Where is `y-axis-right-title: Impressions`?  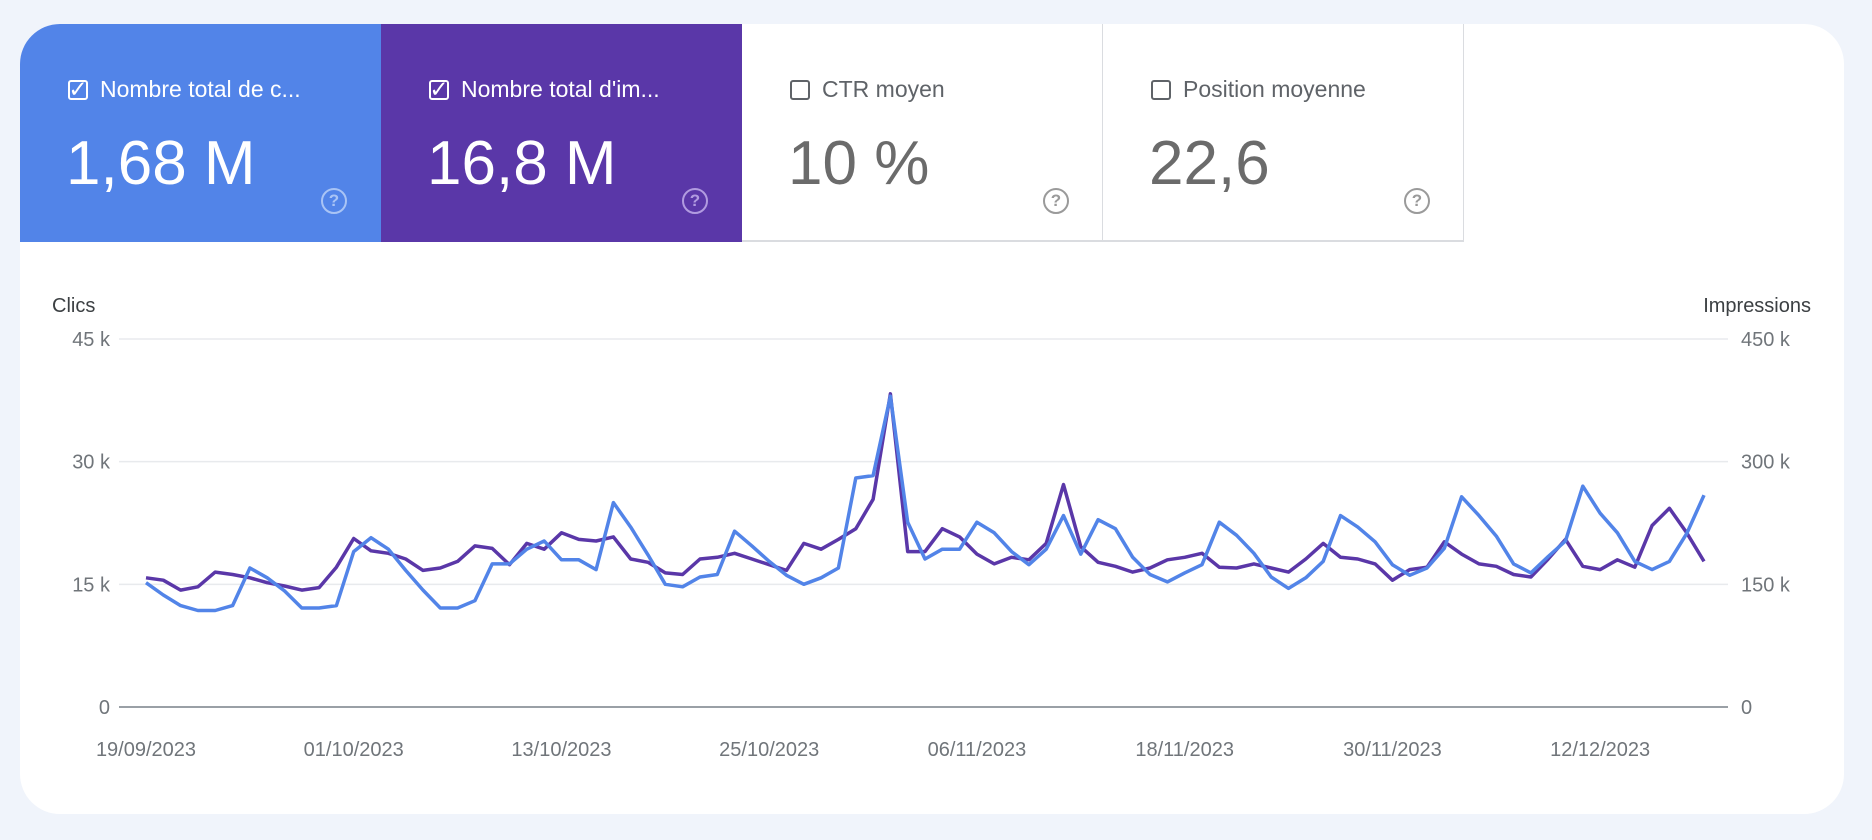
y-axis-right-title: Impressions is located at coordinates (1757, 306).